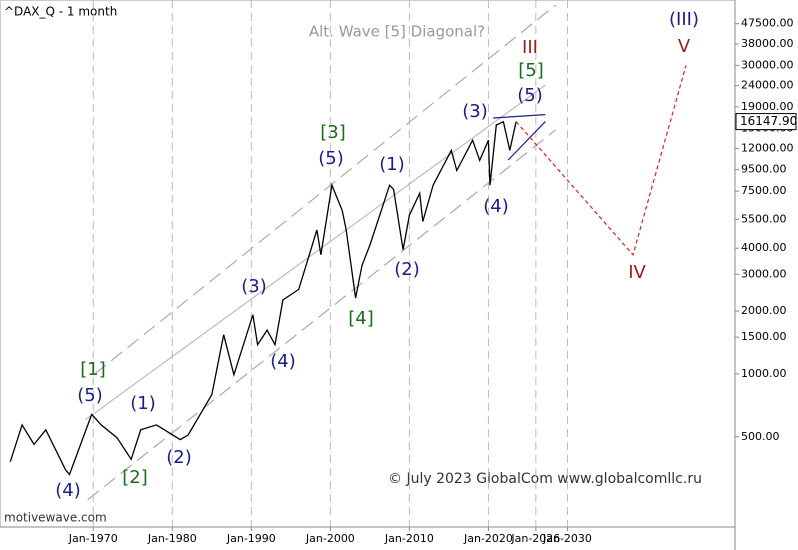 The image size is (798, 550). I want to click on x-tick-label: Jan-2000, so click(330, 538).